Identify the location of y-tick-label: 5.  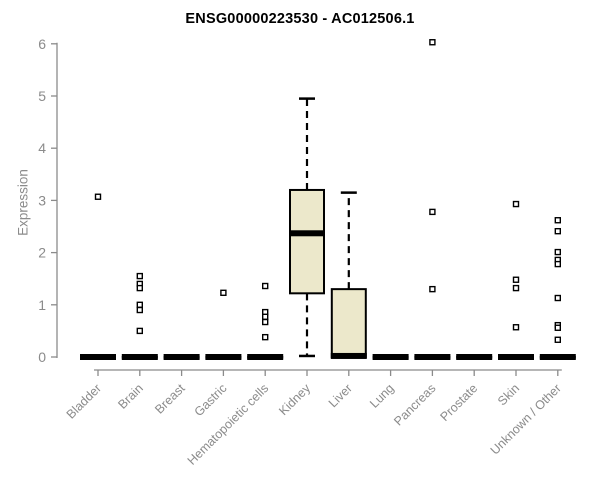
(42, 96).